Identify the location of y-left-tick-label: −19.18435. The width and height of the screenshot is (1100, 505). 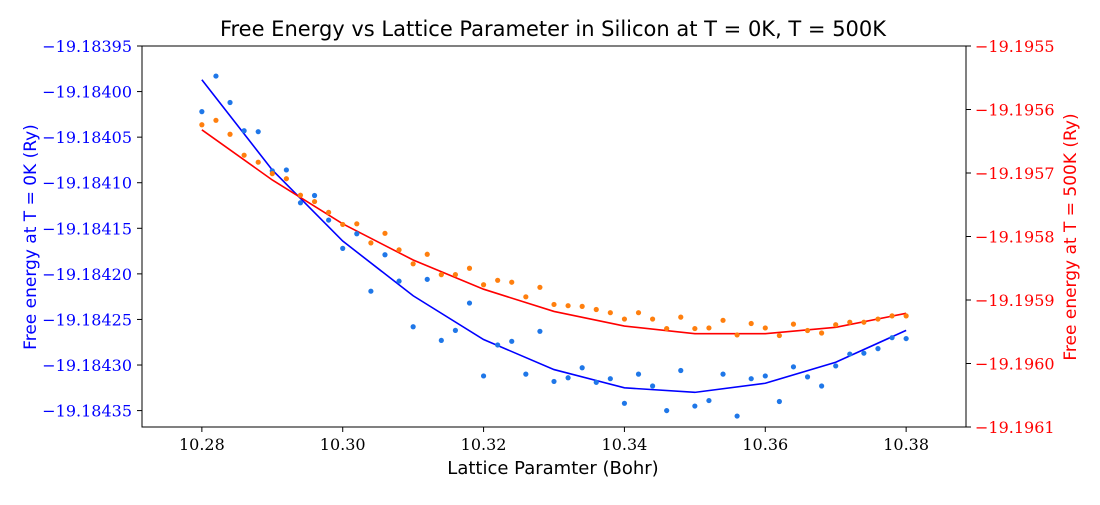
(87, 411).